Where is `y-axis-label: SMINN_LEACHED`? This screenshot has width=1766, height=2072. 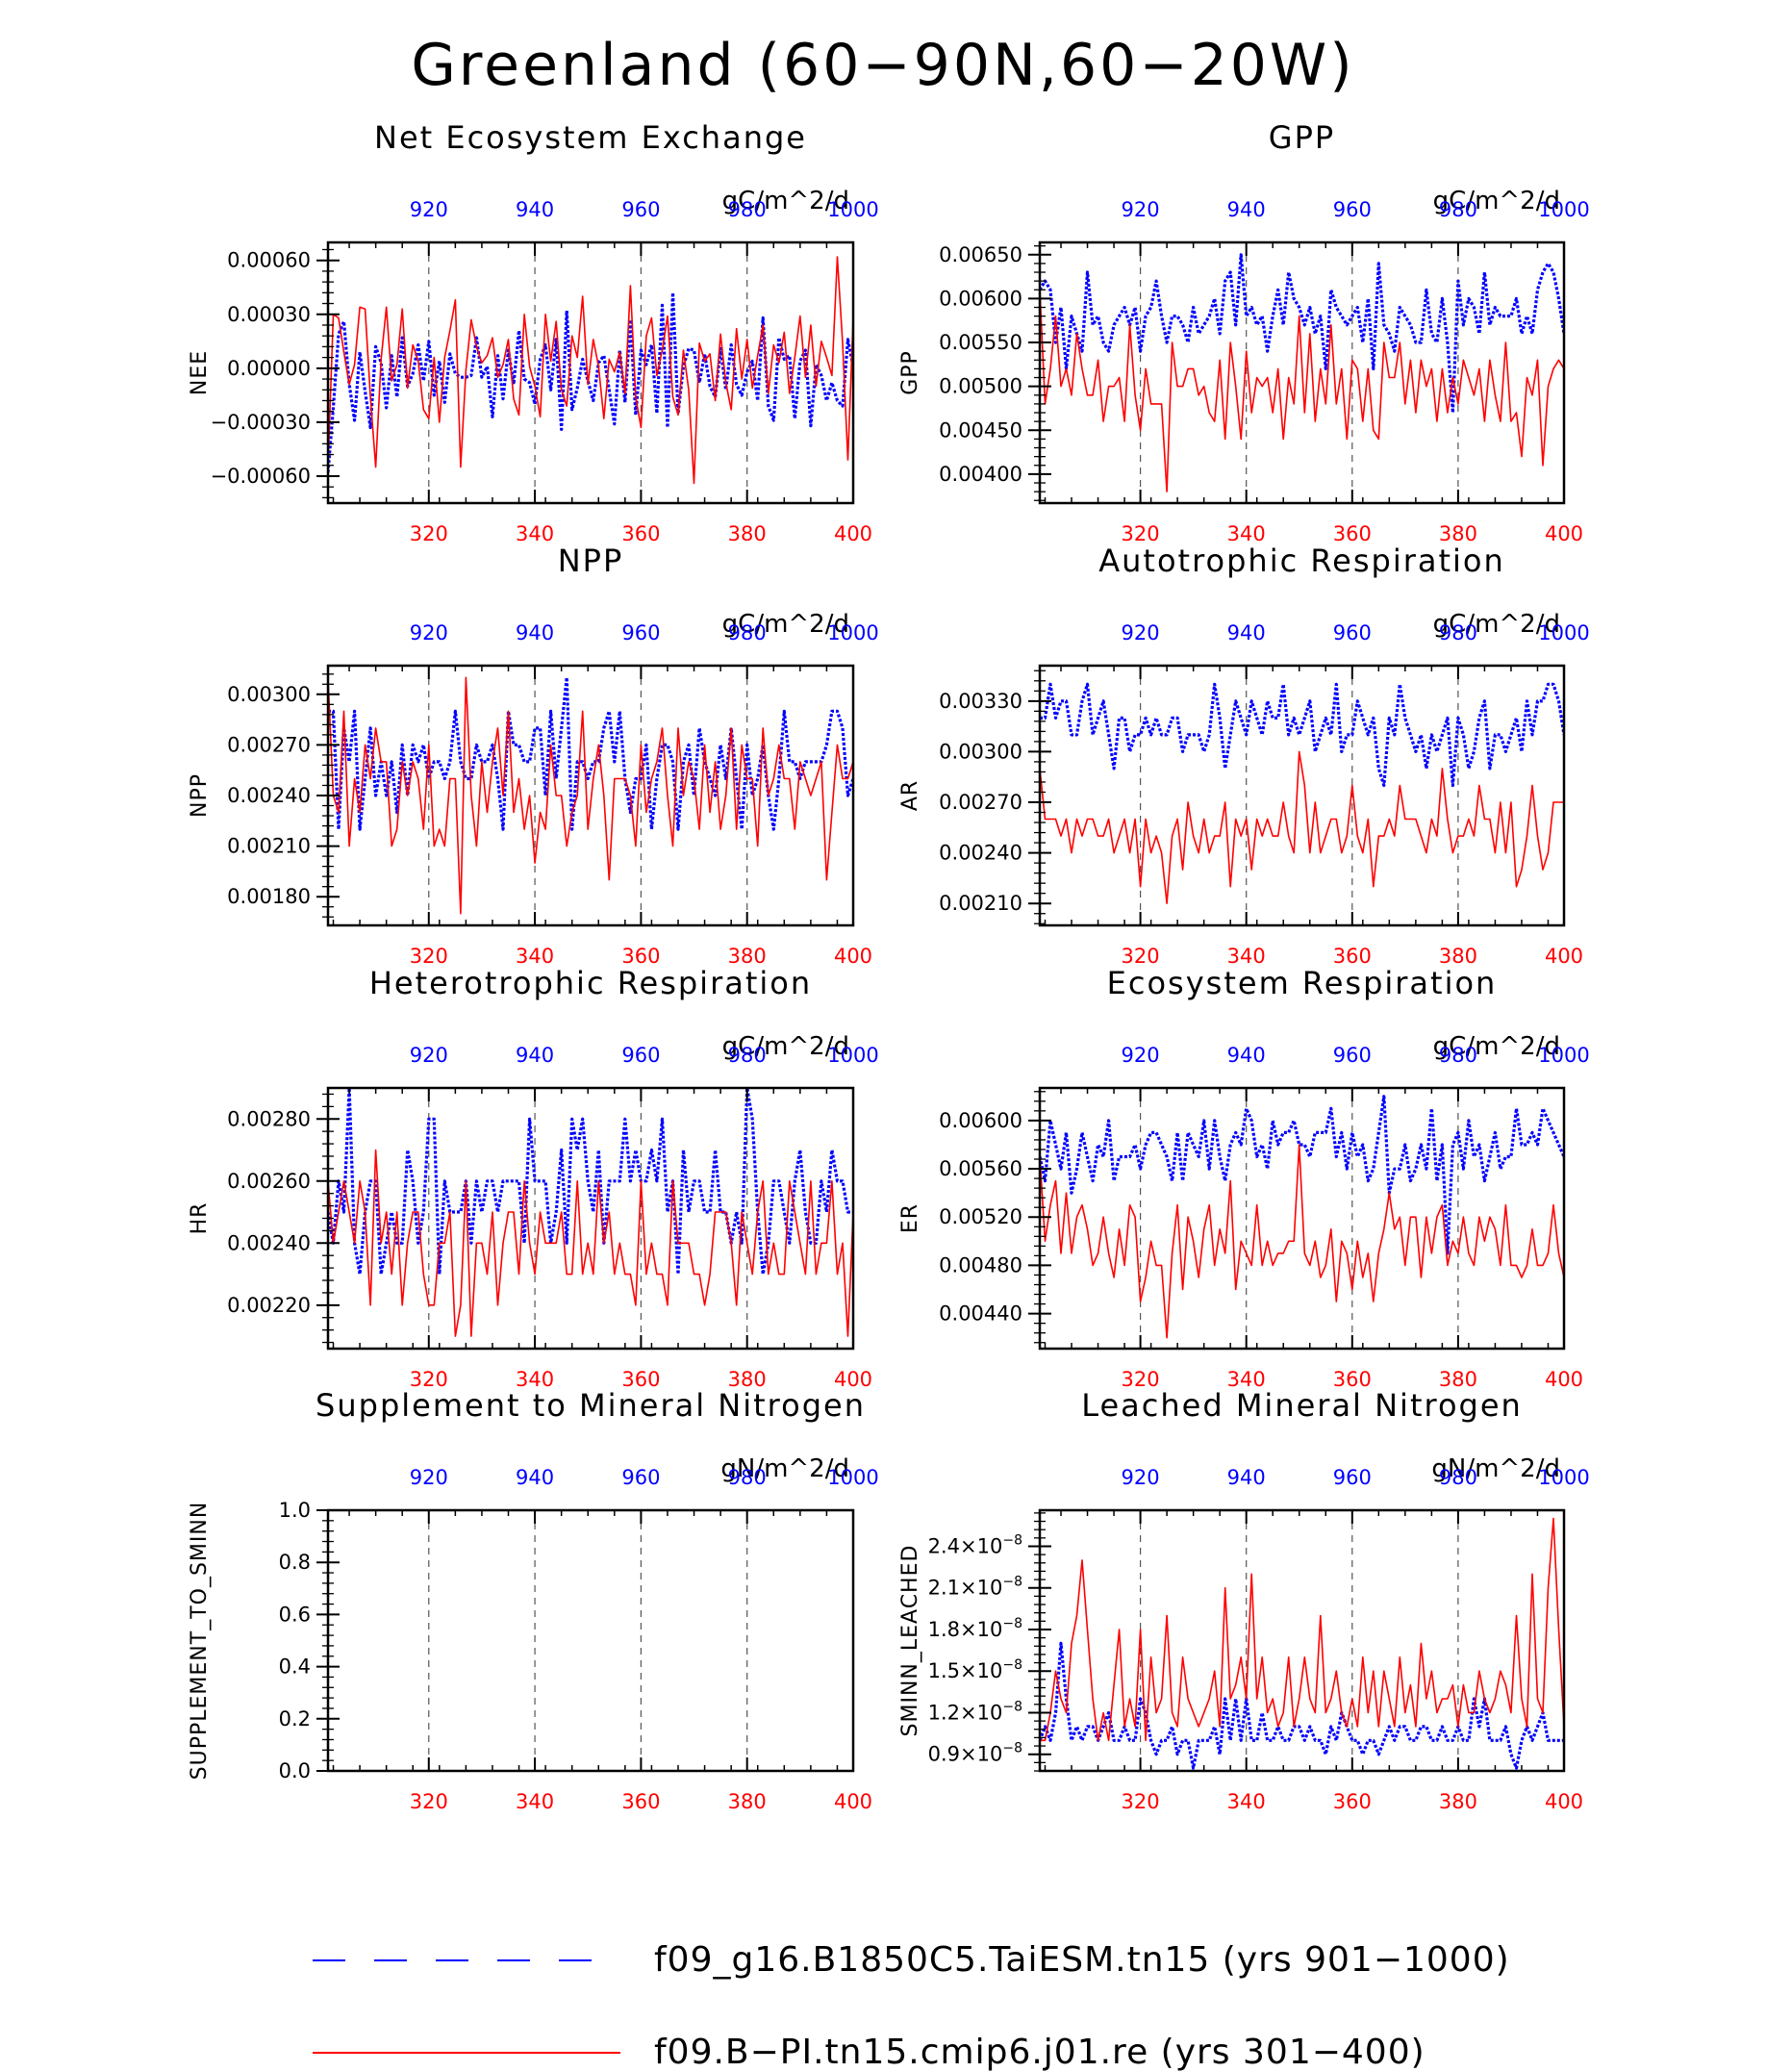 y-axis-label: SMINN_LEACHED is located at coordinates (910, 1641).